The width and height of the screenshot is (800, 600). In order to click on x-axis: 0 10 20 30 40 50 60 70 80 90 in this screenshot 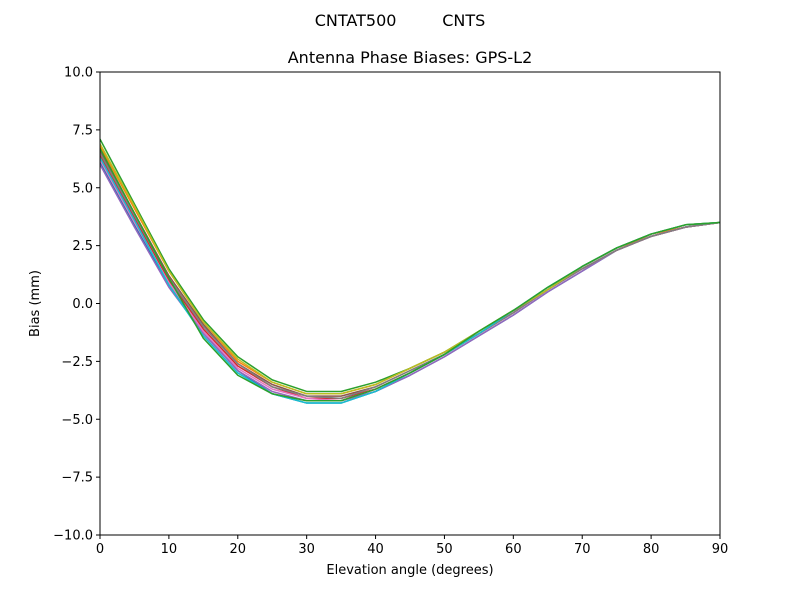, I will do `click(412, 546)`.